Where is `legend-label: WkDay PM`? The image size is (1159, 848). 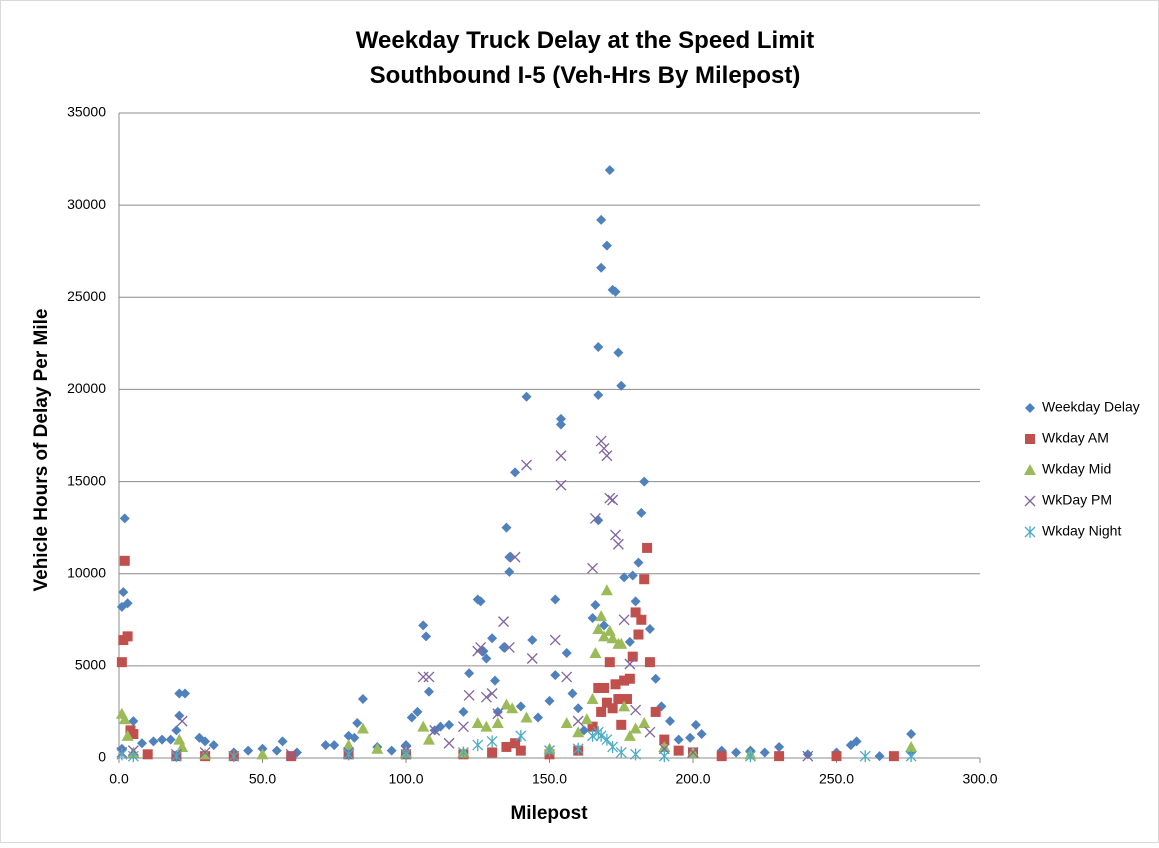
legend-label: WkDay PM is located at coordinates (1077, 500).